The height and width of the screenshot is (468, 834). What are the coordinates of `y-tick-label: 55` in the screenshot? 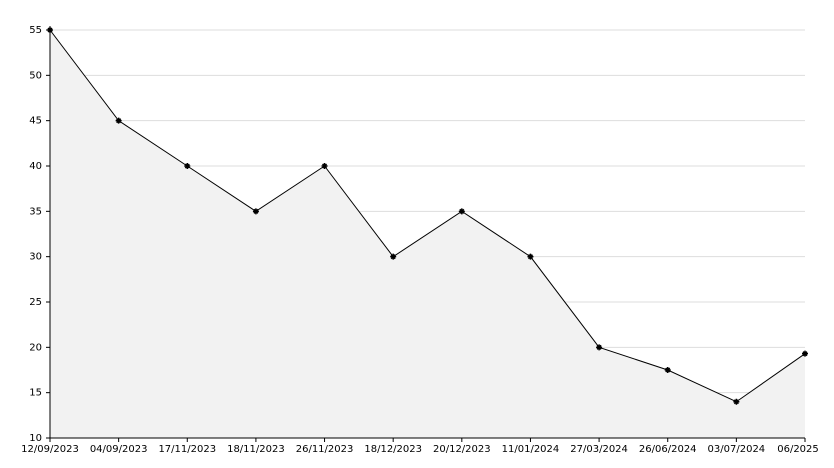 It's located at (35, 30).